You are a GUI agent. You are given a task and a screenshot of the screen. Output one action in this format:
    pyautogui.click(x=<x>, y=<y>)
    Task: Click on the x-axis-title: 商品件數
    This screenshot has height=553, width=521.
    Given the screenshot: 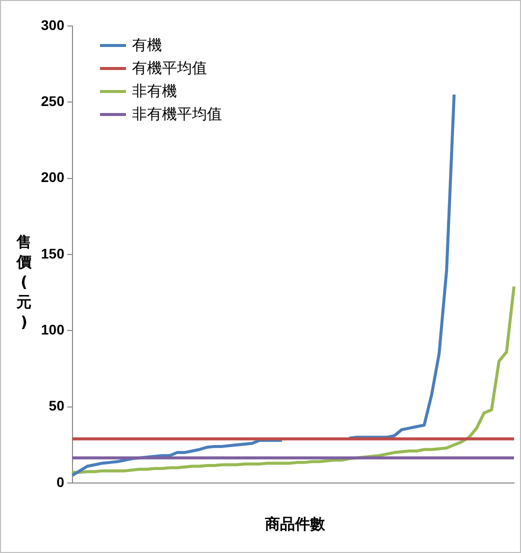 What is the action you would take?
    pyautogui.click(x=295, y=524)
    